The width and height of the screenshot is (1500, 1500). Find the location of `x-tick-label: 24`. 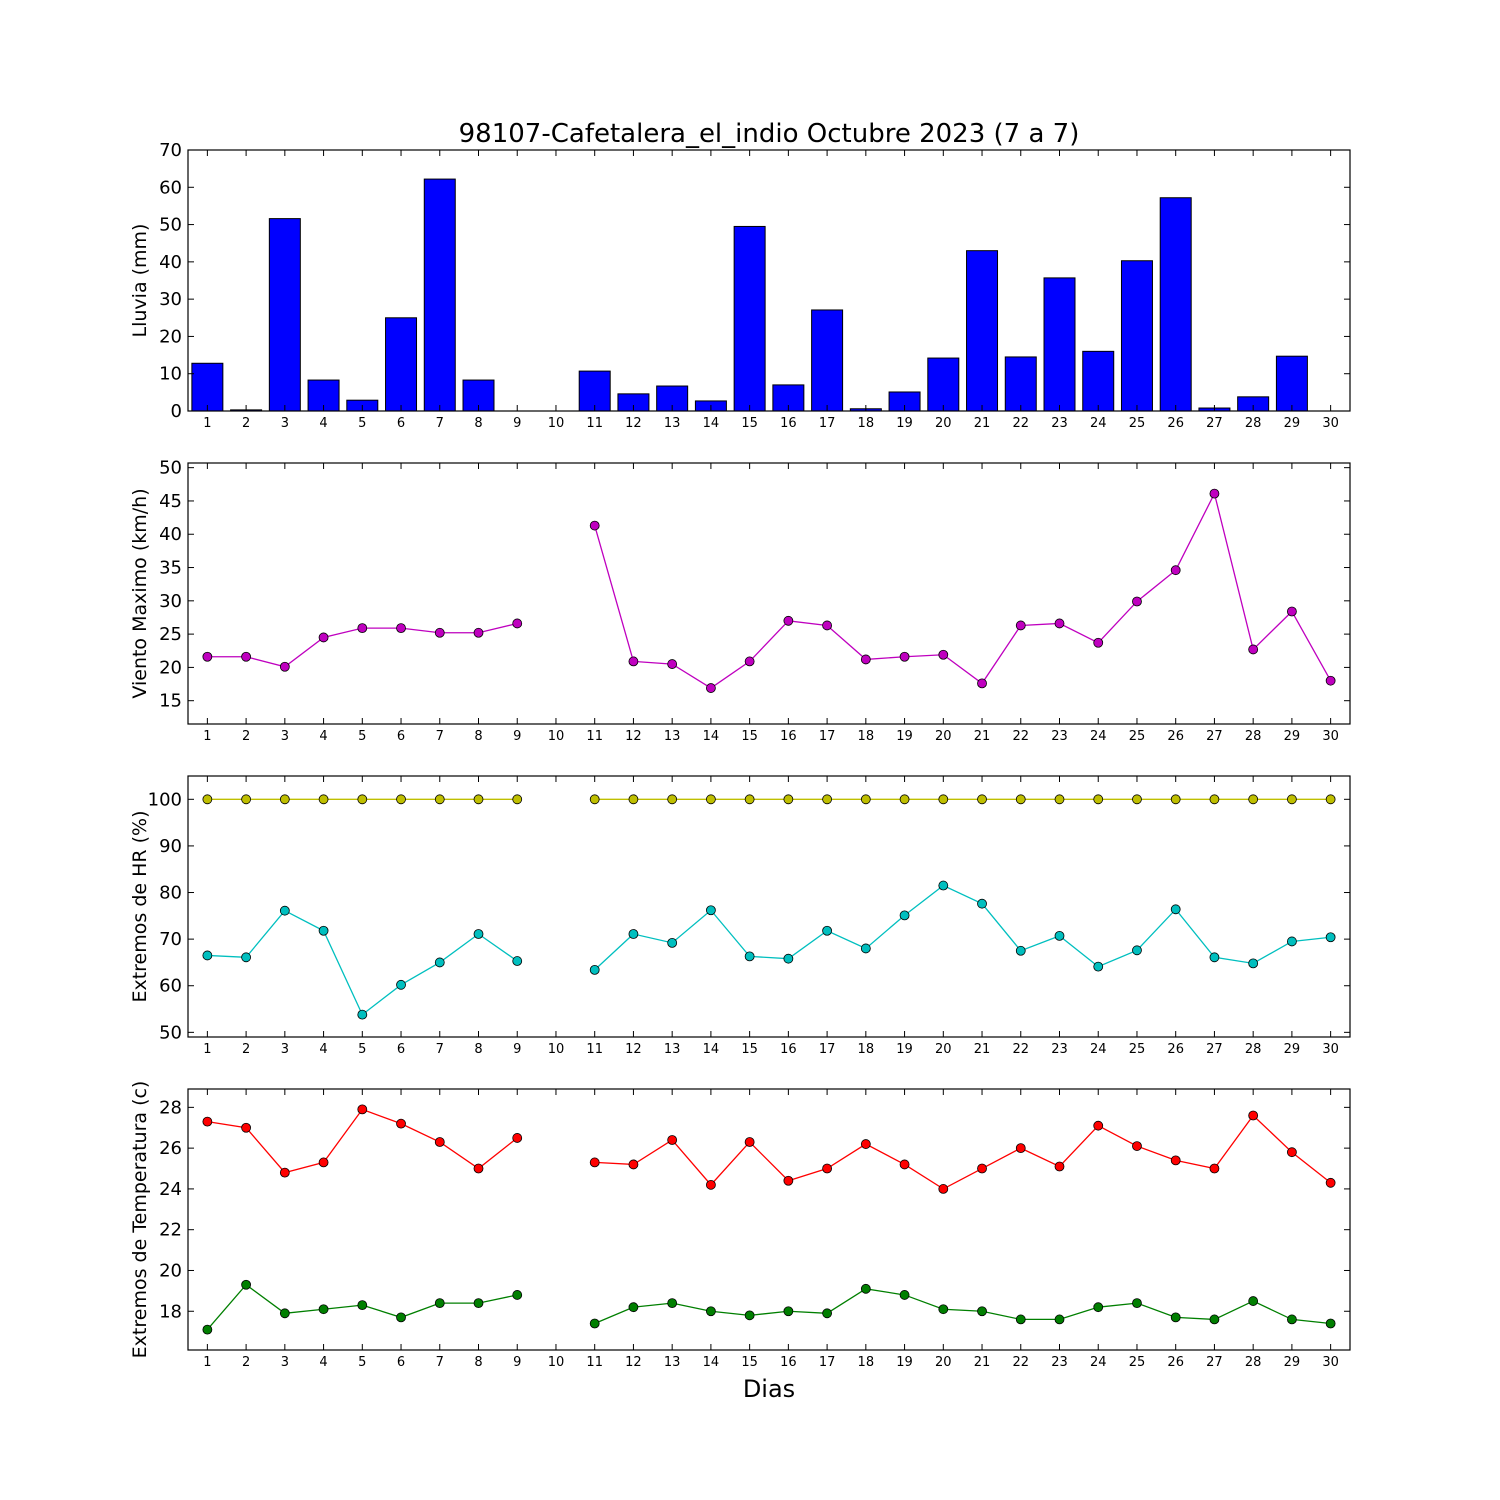

x-tick-label: 24 is located at coordinates (1098, 1049).